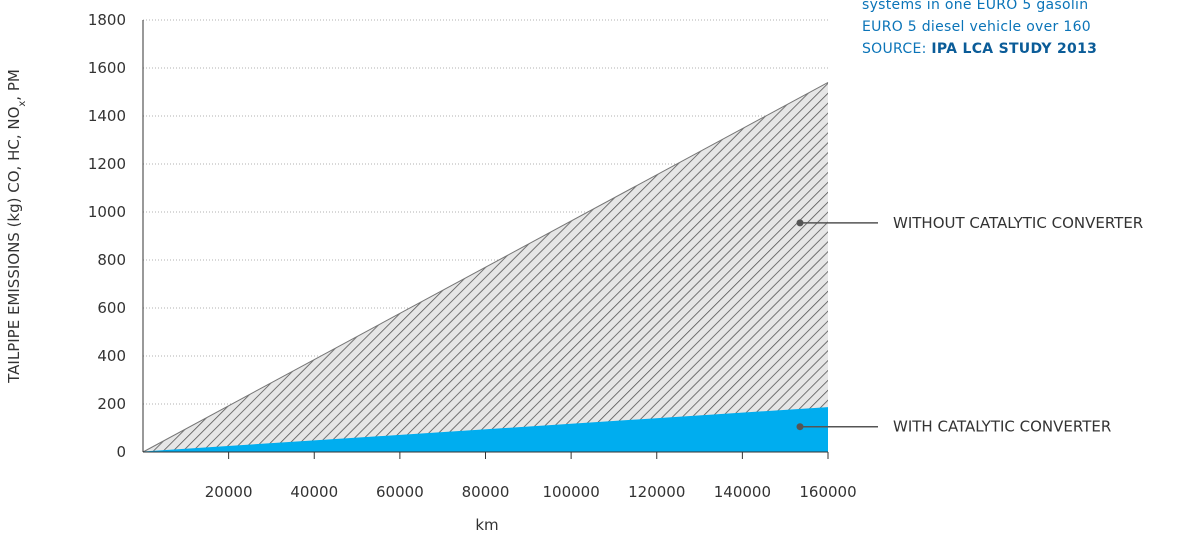 The height and width of the screenshot is (535, 1177). What do you see at coordinates (570, 492) in the screenshot?
I see `x-tick-label: 100000` at bounding box center [570, 492].